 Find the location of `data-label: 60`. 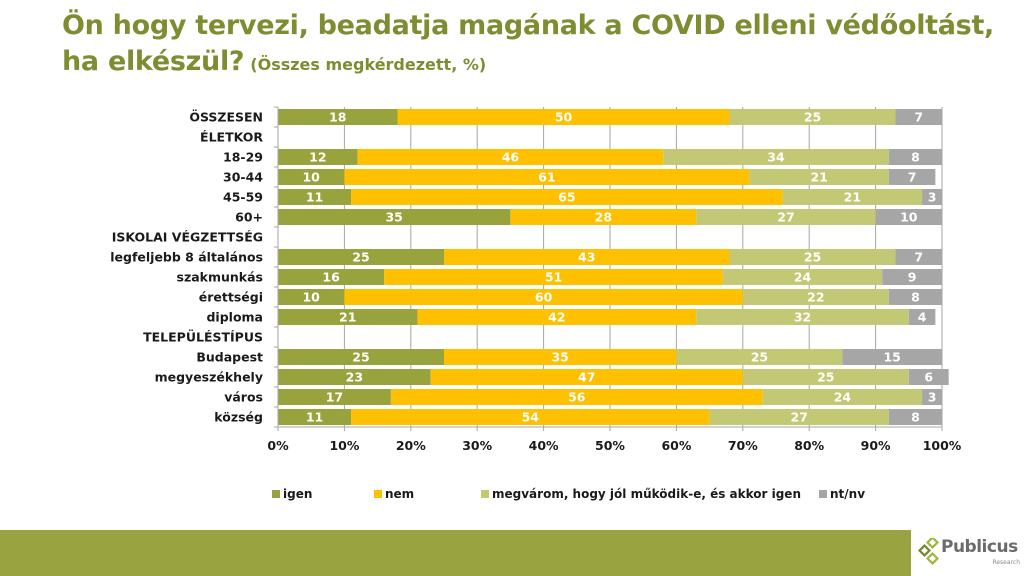

data-label: 60 is located at coordinates (544, 297).